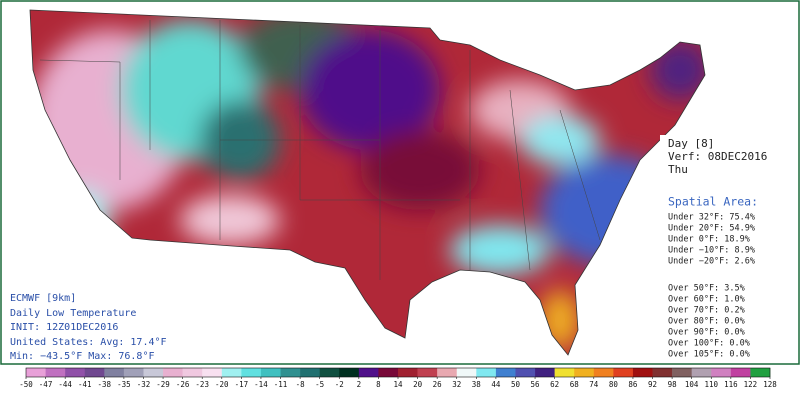 Image resolution: width=800 pixels, height=404 pixels. What do you see at coordinates (706, 289) in the screenshot?
I see `over-stat: Over 50°F: 3.5%` at bounding box center [706, 289].